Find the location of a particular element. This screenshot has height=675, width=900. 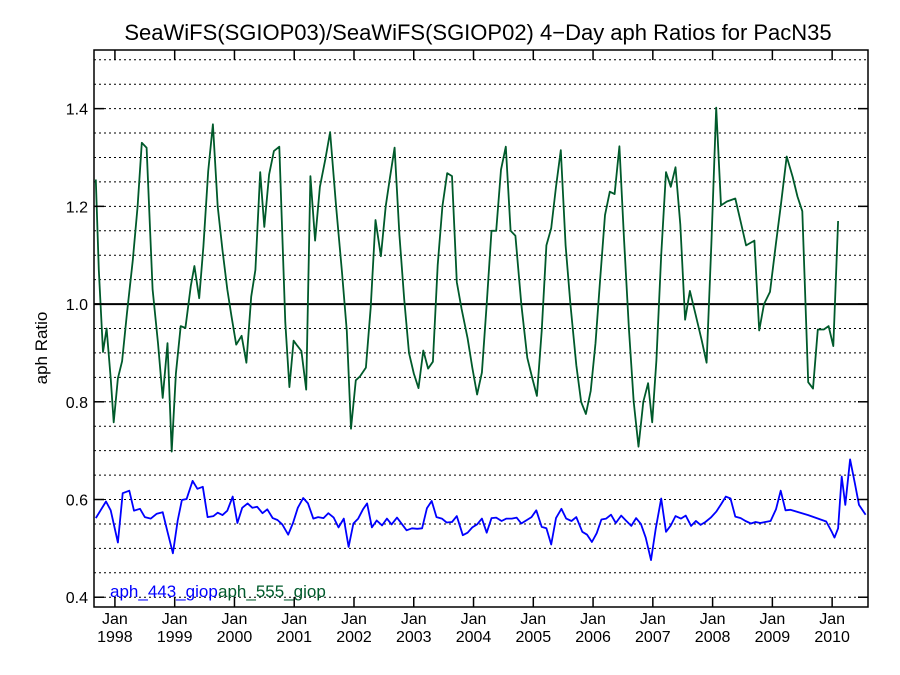

x-tick-label-year: 2008 is located at coordinates (713, 637).